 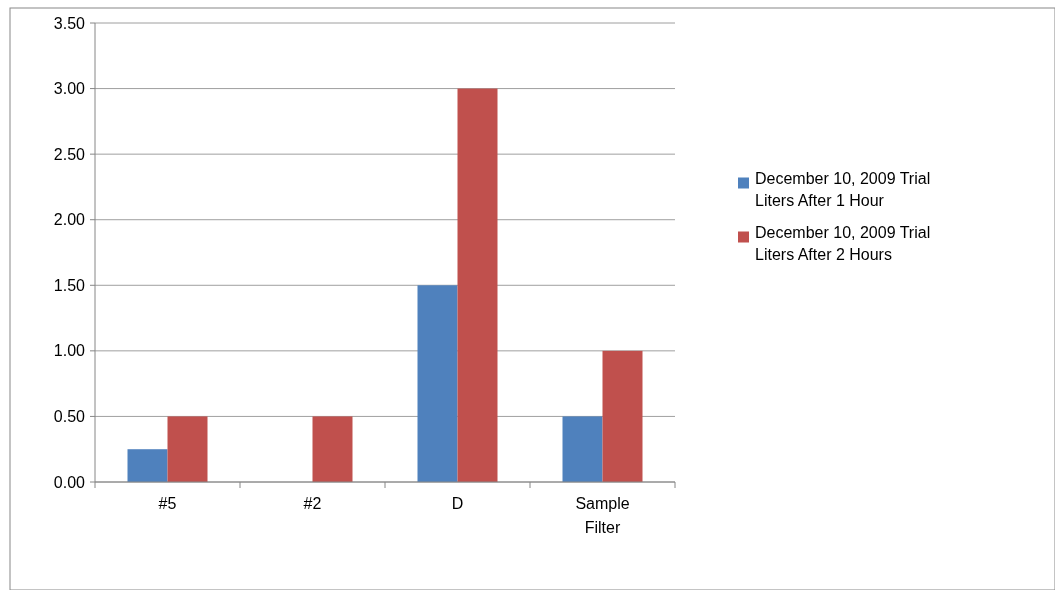 What do you see at coordinates (69, 220) in the screenshot?
I see `y-tick-label: 2.00` at bounding box center [69, 220].